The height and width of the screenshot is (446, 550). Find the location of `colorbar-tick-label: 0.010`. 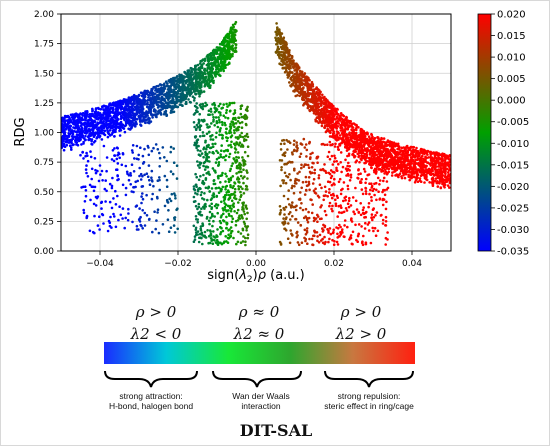

colorbar-tick-label: 0.010 is located at coordinates (511, 58).